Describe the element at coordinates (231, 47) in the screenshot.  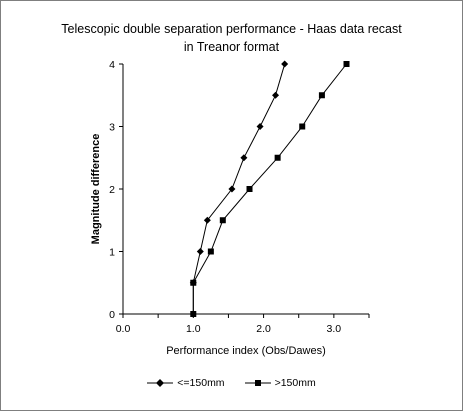
I see `chart-title-line-2: in Treanor format` at that location.